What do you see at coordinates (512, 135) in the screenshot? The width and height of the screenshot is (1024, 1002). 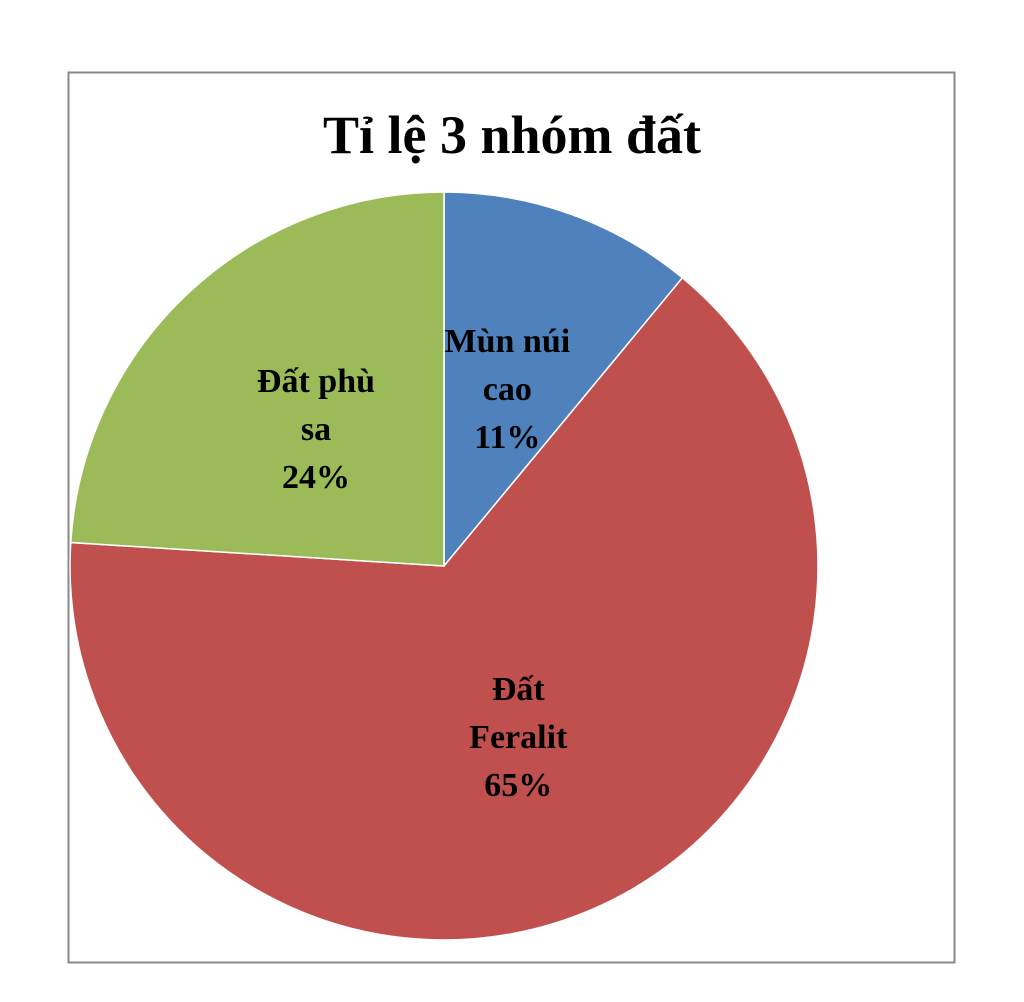 I see `chart-title: Tỉ lệ 3 nhóm đất` at bounding box center [512, 135].